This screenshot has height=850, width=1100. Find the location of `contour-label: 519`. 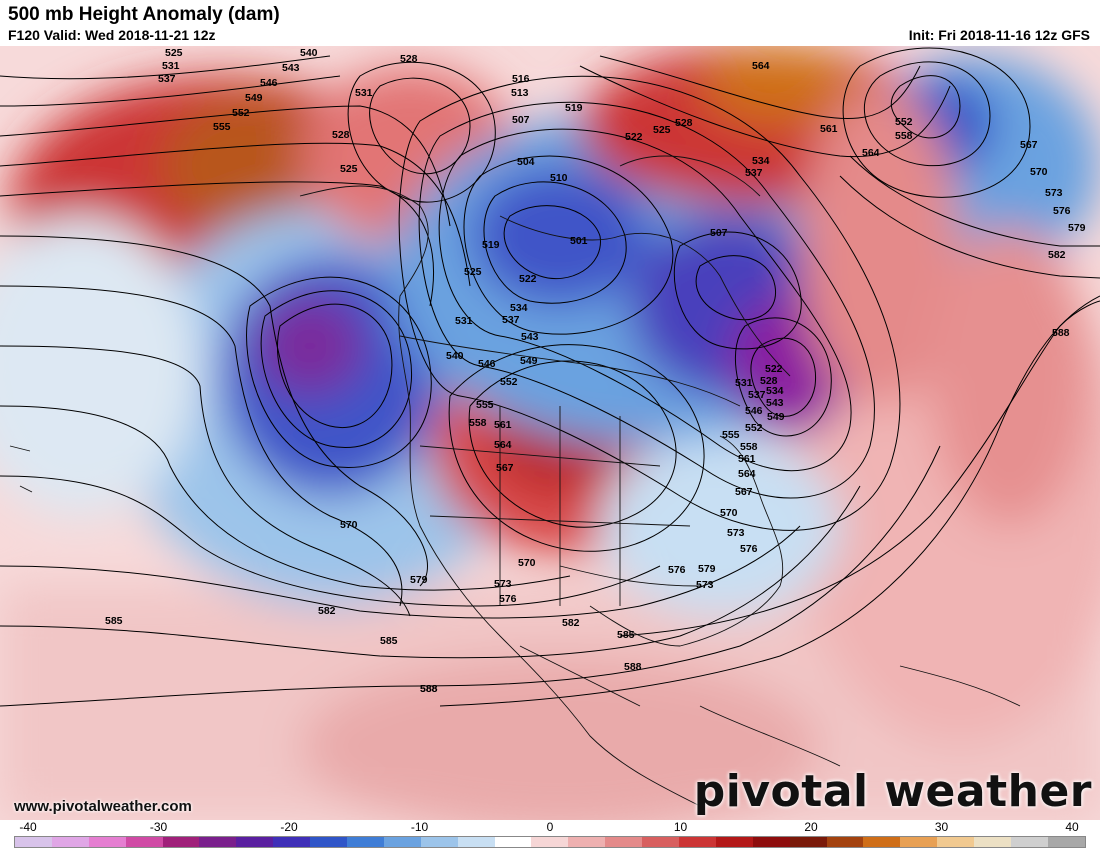

contour-label: 519 is located at coordinates (574, 108).